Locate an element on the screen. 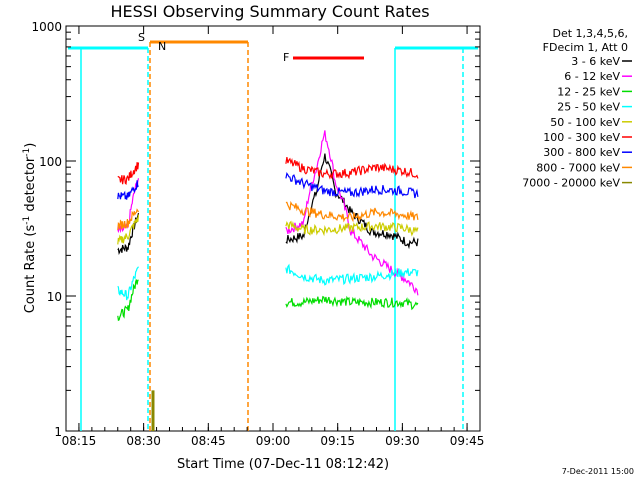 This screenshot has width=640, height=480. legend-entry-0: 3 - 6 keV is located at coordinates (595, 61).